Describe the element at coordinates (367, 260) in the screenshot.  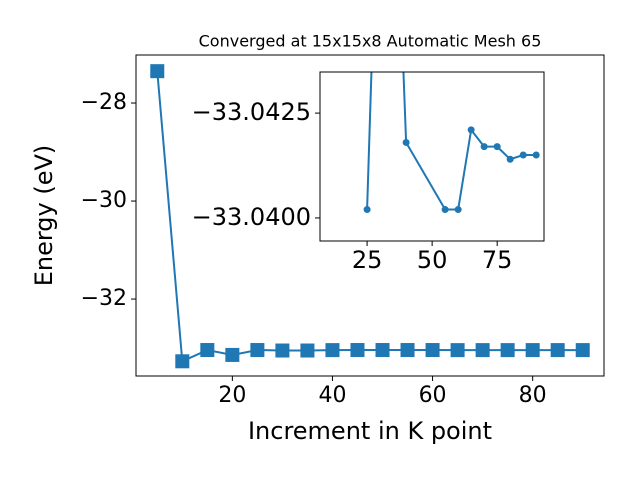
I see `x-tick-label: 25` at that location.